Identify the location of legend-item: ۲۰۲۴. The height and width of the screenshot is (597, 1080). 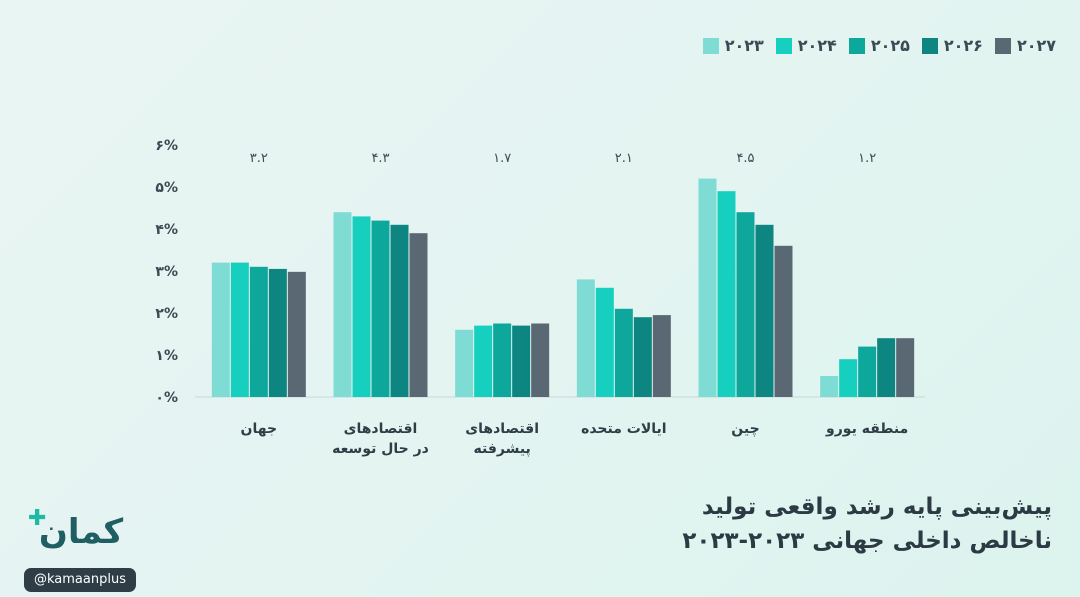
(806, 45).